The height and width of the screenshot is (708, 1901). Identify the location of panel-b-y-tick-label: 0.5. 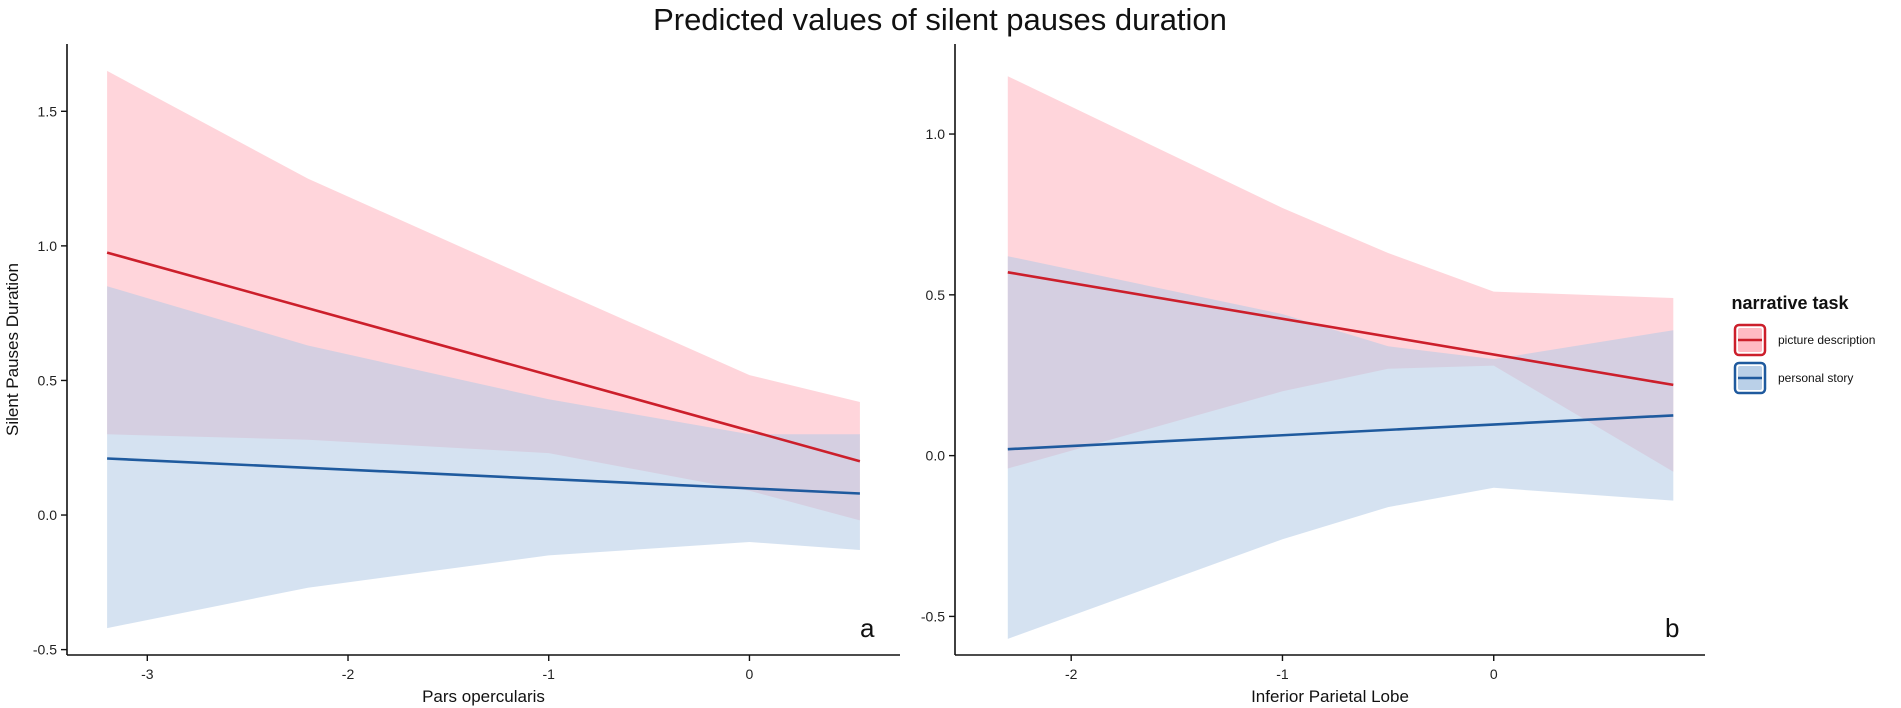
(936, 295).